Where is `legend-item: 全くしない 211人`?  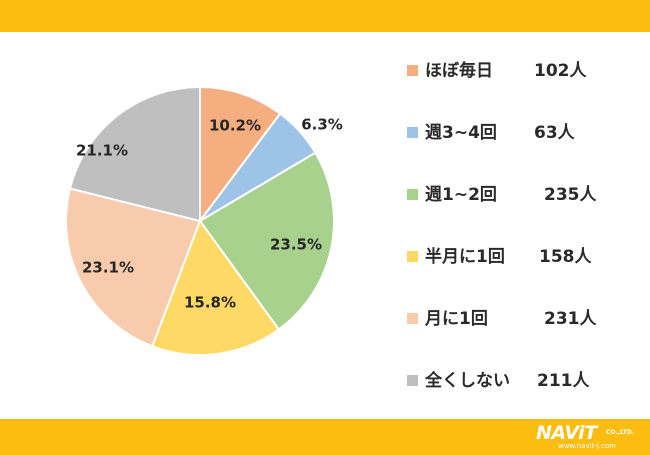
legend-item: 全くしない 211人 is located at coordinates (517, 381).